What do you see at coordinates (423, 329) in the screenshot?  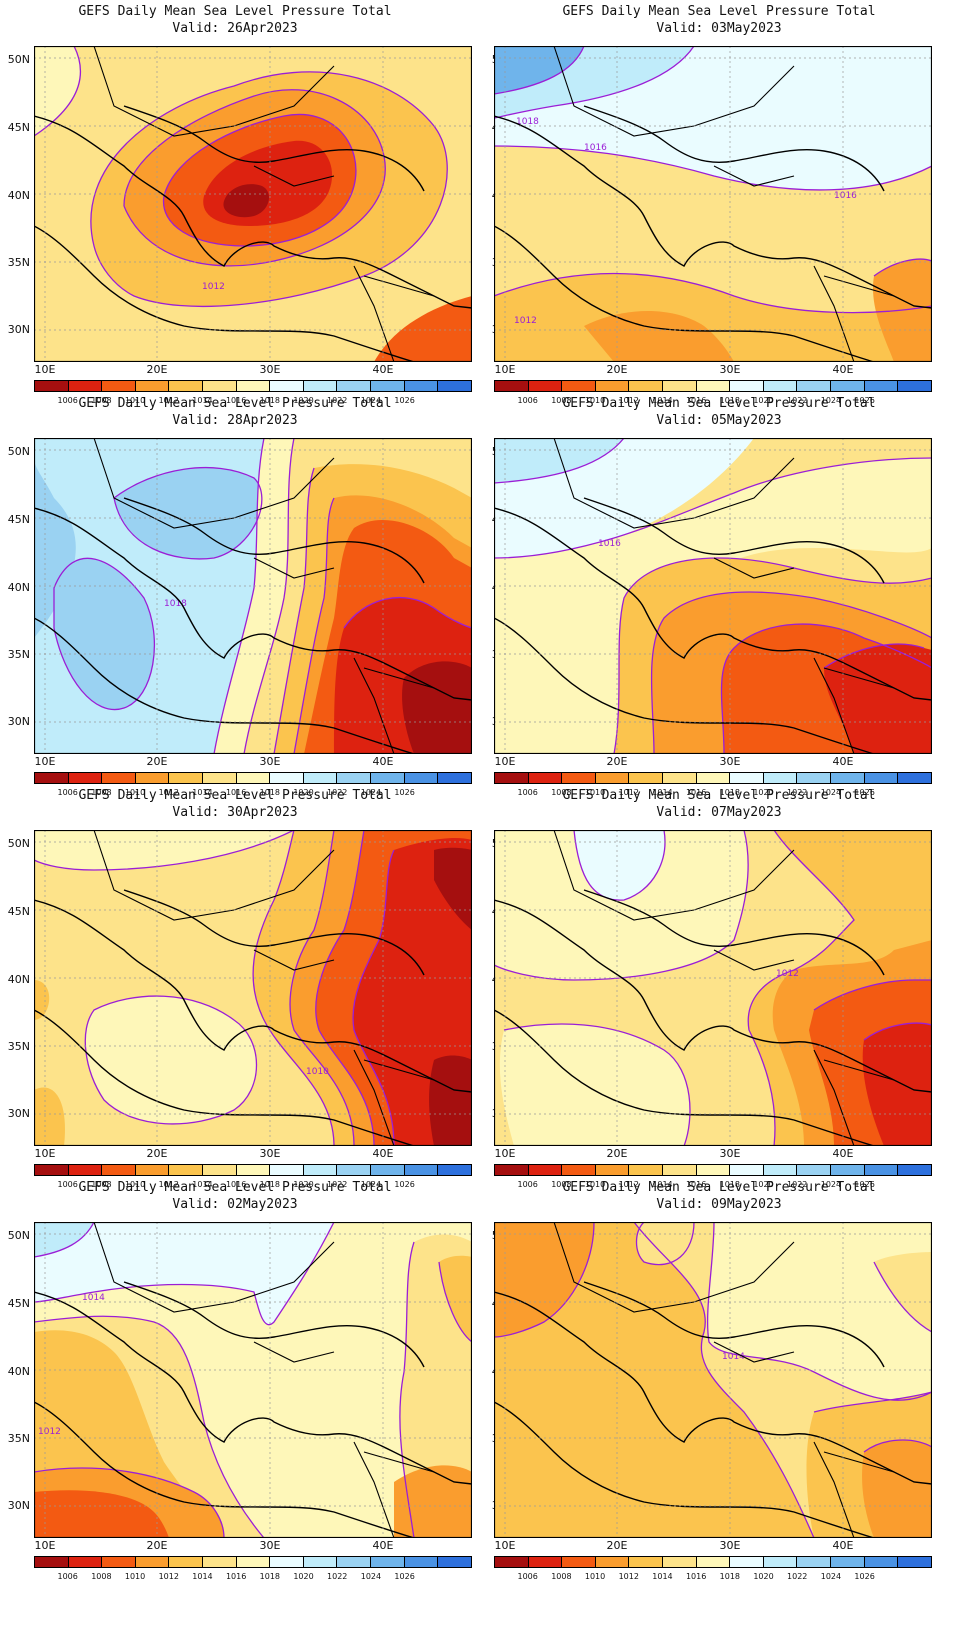 I see `pressure-field-se` at bounding box center [423, 329].